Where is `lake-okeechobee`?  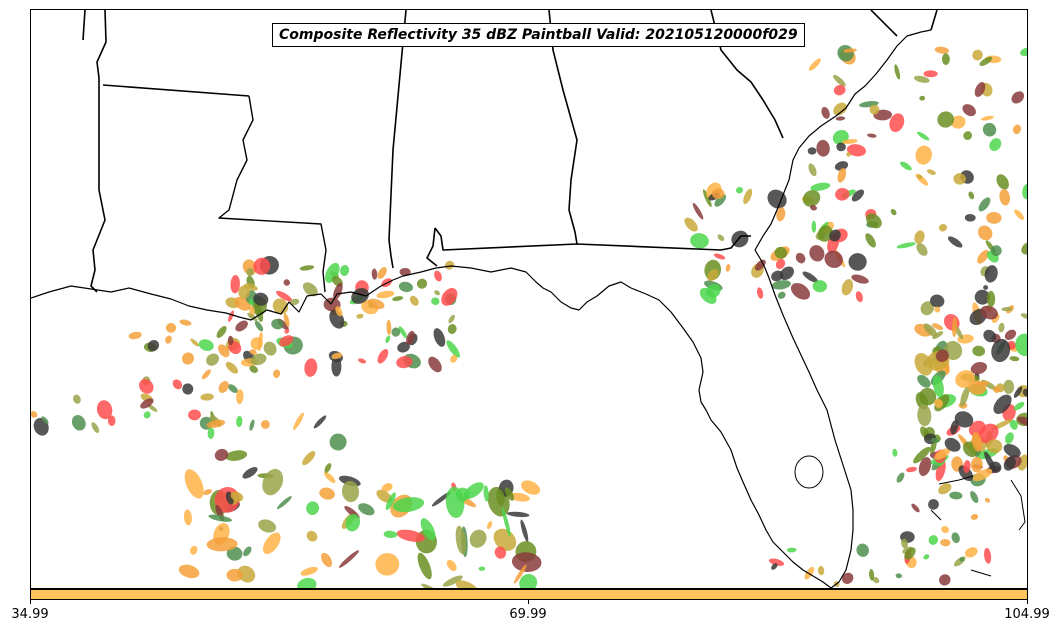
lake-okeechobee is located at coordinates (809, 472).